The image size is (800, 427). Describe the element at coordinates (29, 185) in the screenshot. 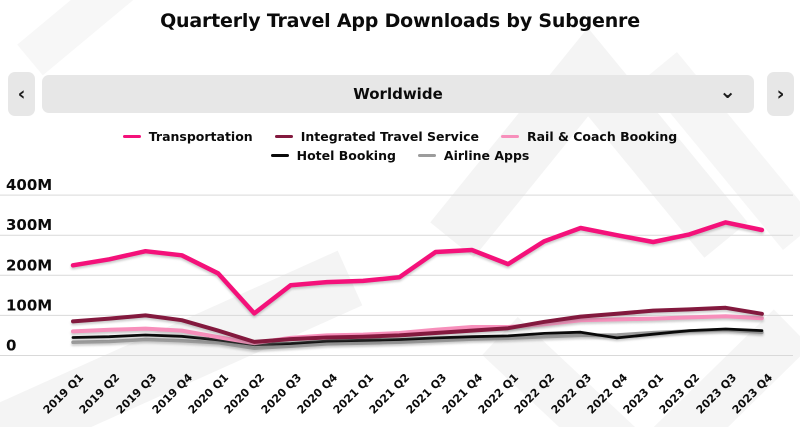

I see `y-tick-label: 400M` at that location.